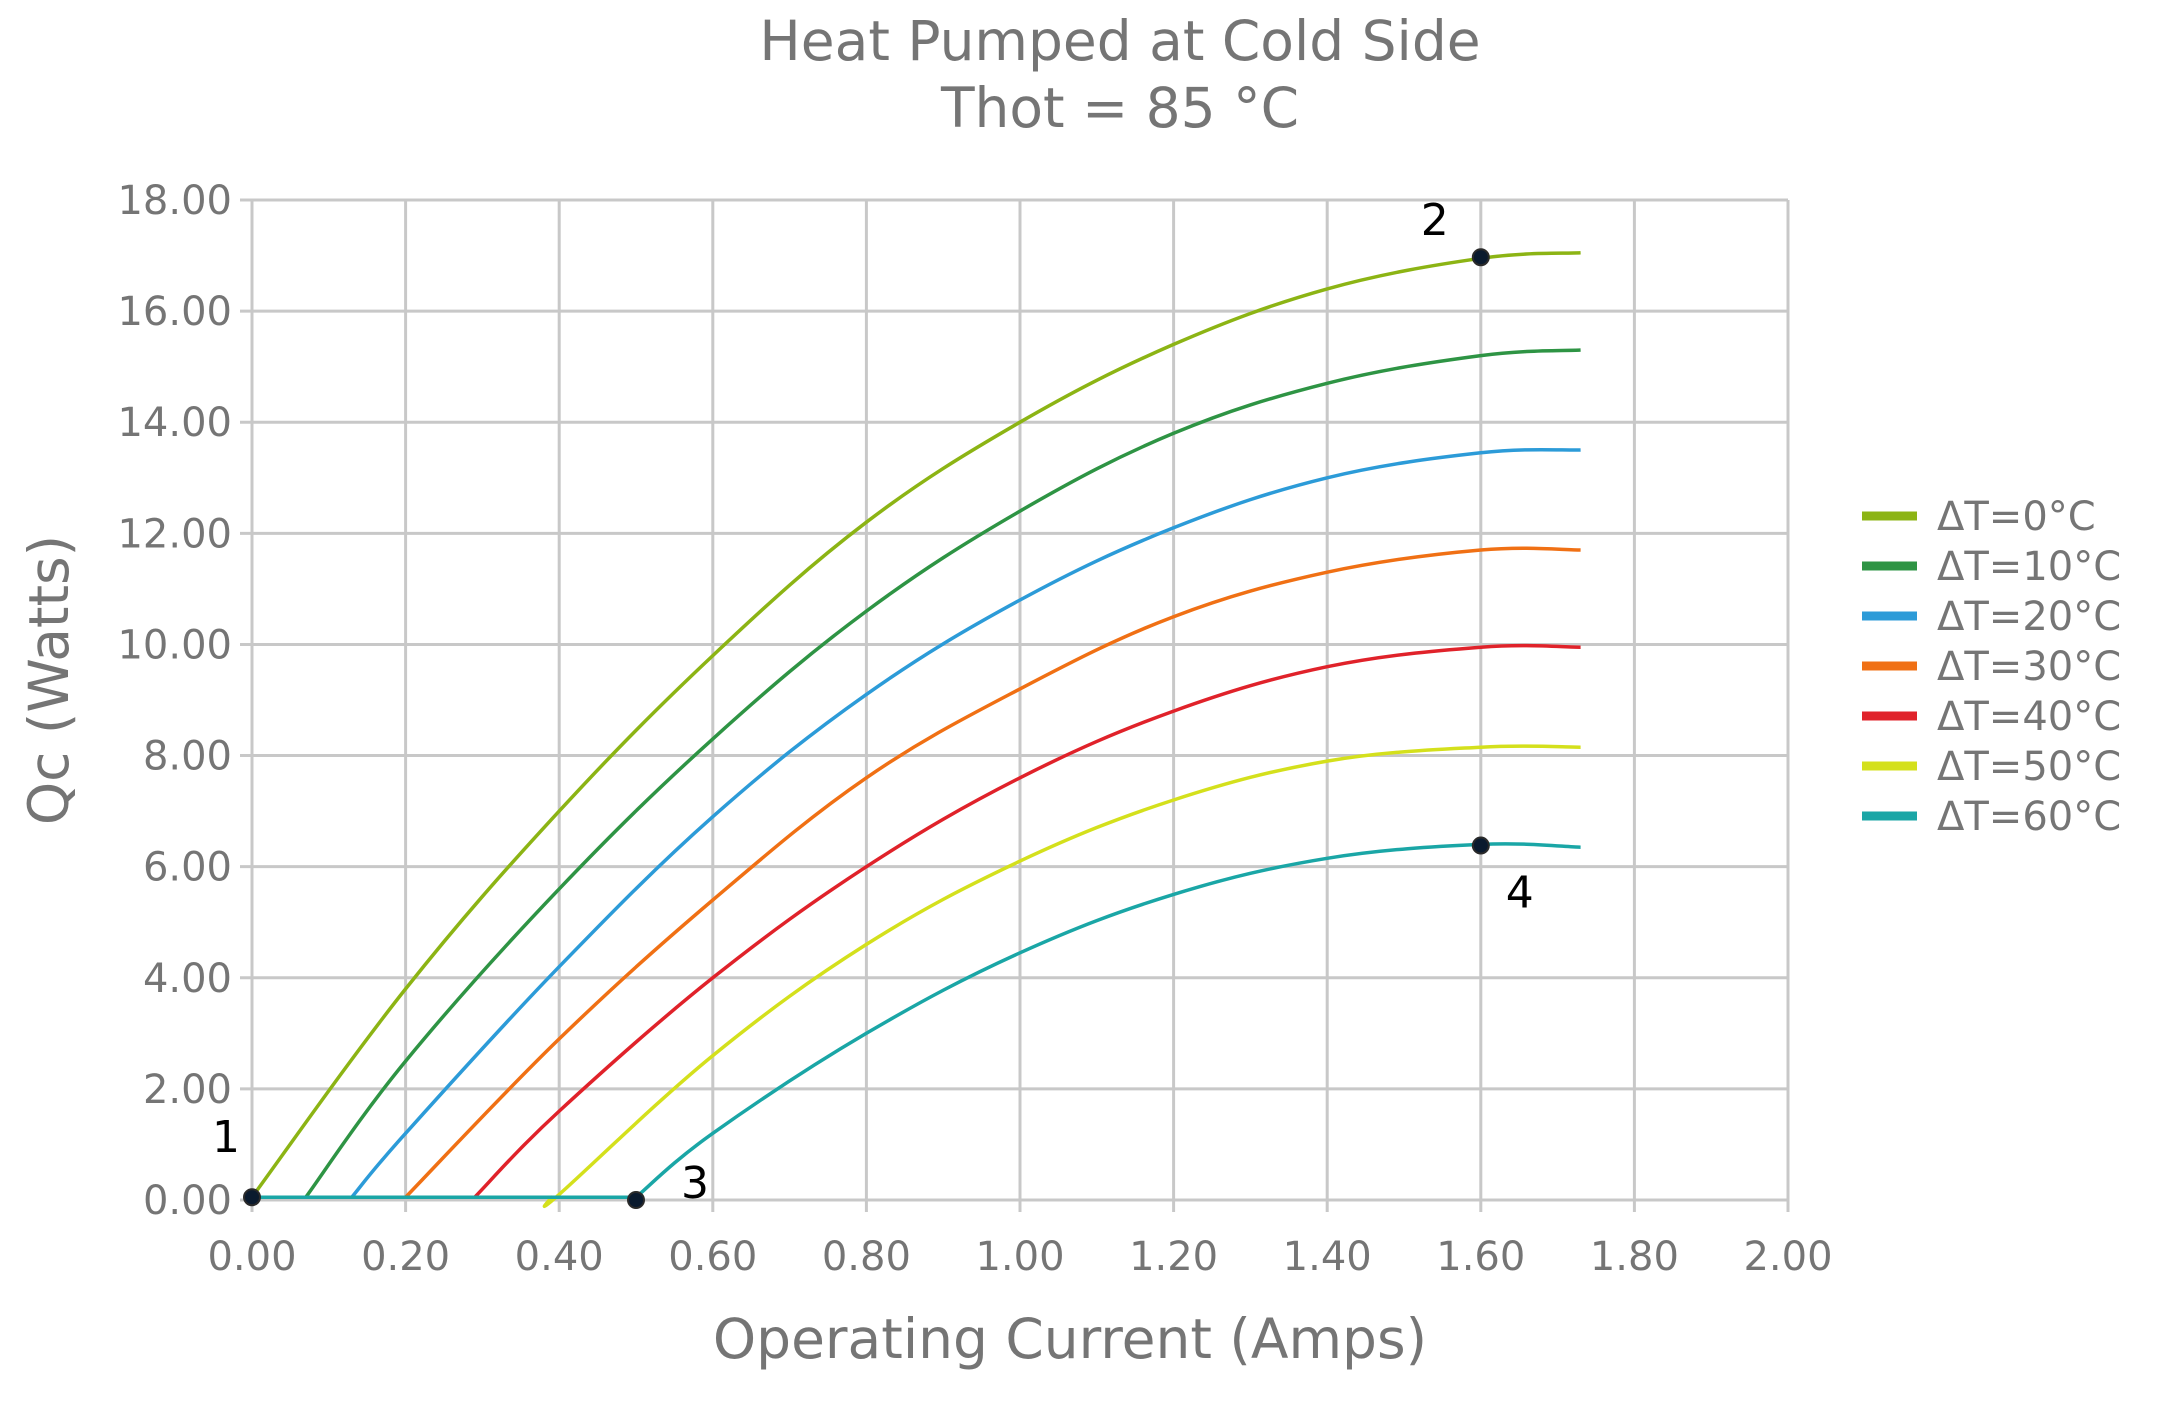  I want to click on y-tick-label: 8.00, so click(187, 757).